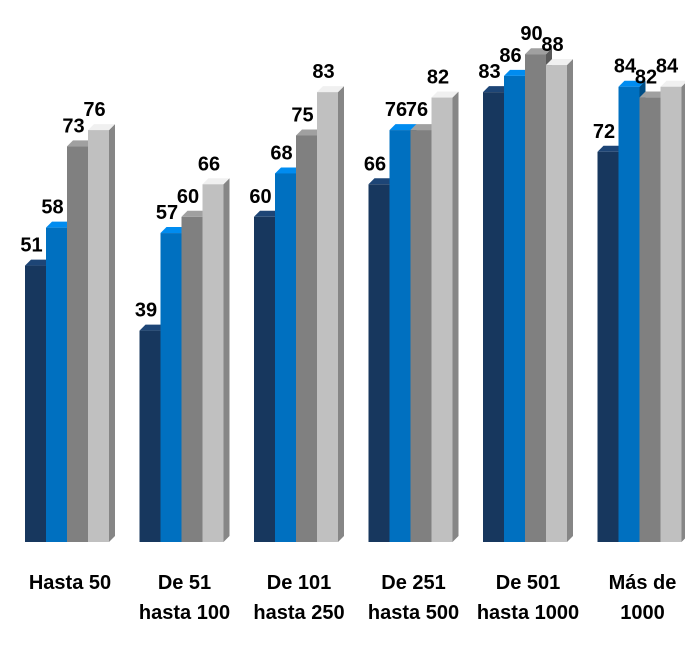 This screenshot has width=685, height=660. What do you see at coordinates (281, 153) in the screenshot?
I see `data-label: 68` at bounding box center [281, 153].